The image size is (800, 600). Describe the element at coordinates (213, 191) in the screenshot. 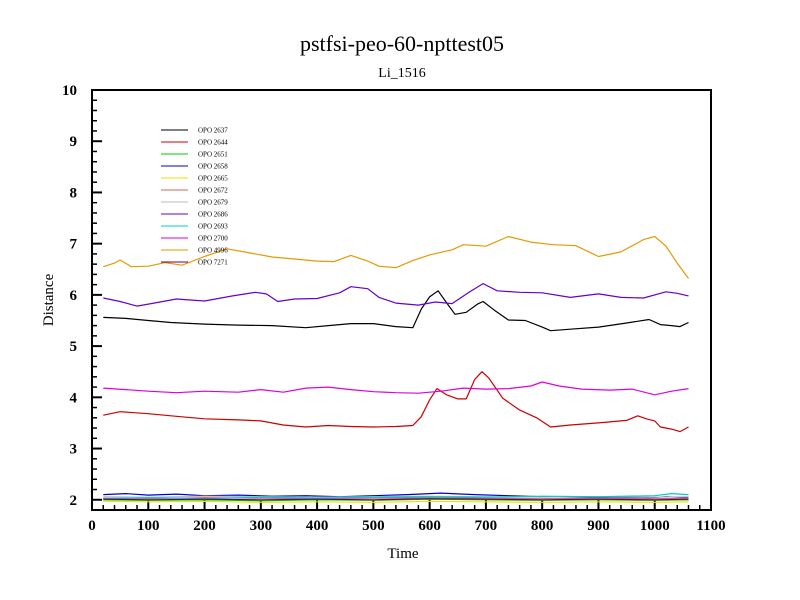

I see `legend-label: OPO 2672` at that location.